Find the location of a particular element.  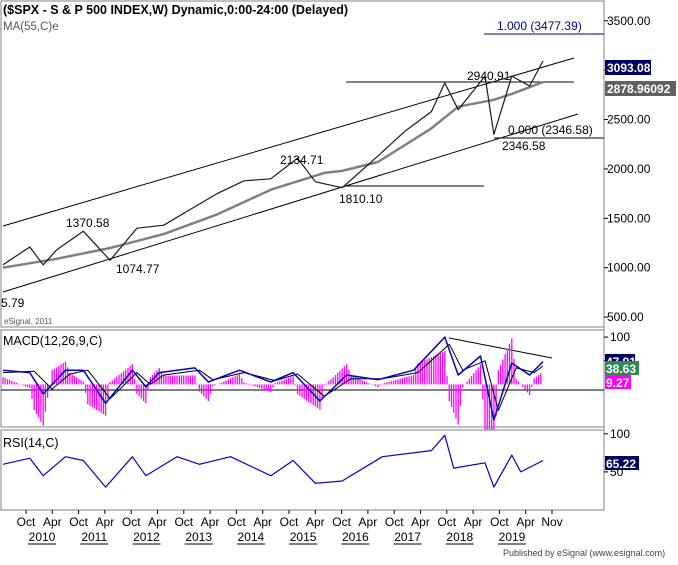

annotation-high-1370: 1370.58 is located at coordinates (88, 223).